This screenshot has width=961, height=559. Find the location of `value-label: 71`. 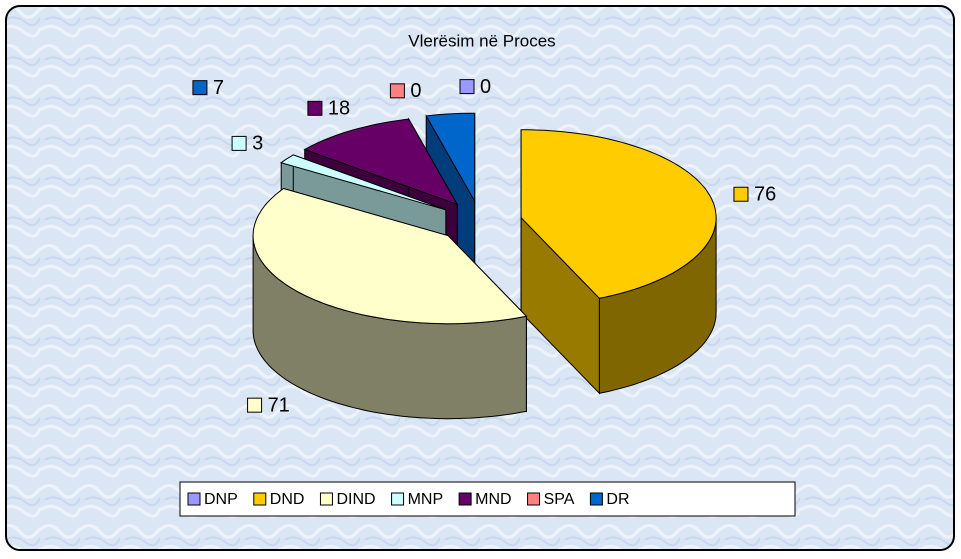

value-label: 71 is located at coordinates (279, 405).